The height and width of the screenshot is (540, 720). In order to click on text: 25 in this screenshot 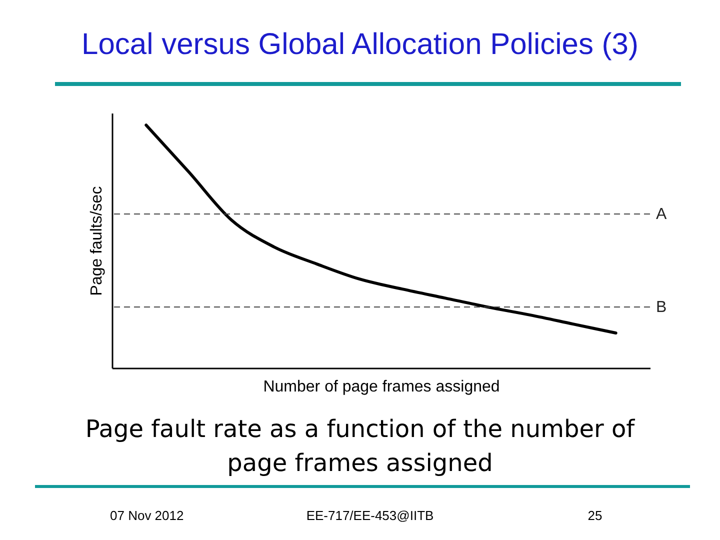, I will do `click(595, 515)`.